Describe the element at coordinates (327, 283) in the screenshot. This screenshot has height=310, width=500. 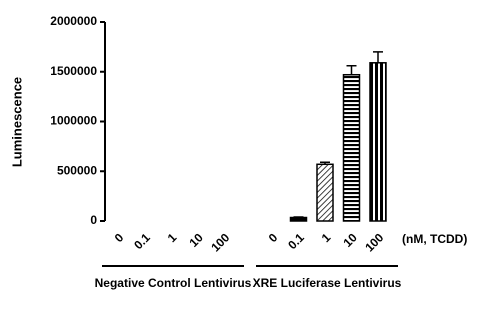
I see `group-label: XRE Luciferase Lentivirus` at that location.